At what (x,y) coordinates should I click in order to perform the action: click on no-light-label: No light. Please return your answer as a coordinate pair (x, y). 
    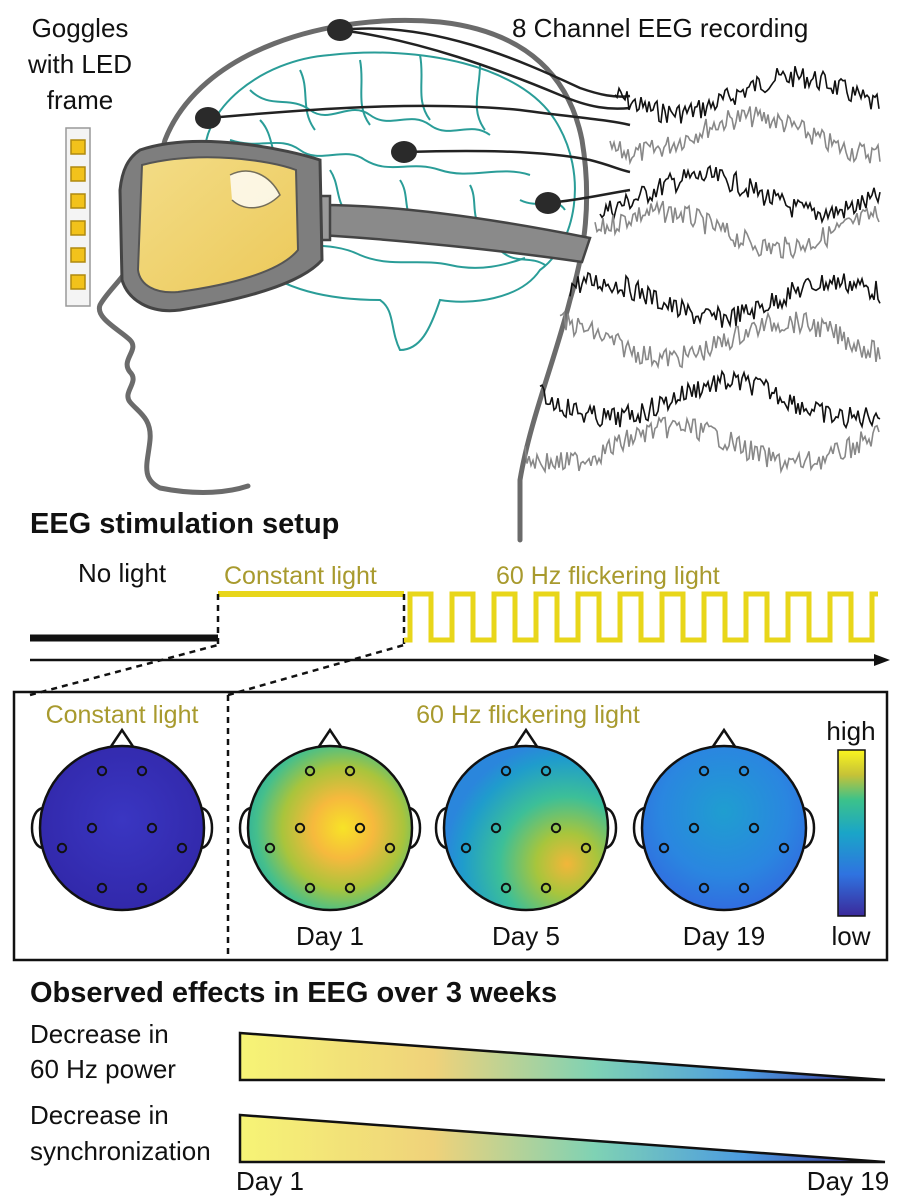
    Looking at the image, I should click on (122, 573).